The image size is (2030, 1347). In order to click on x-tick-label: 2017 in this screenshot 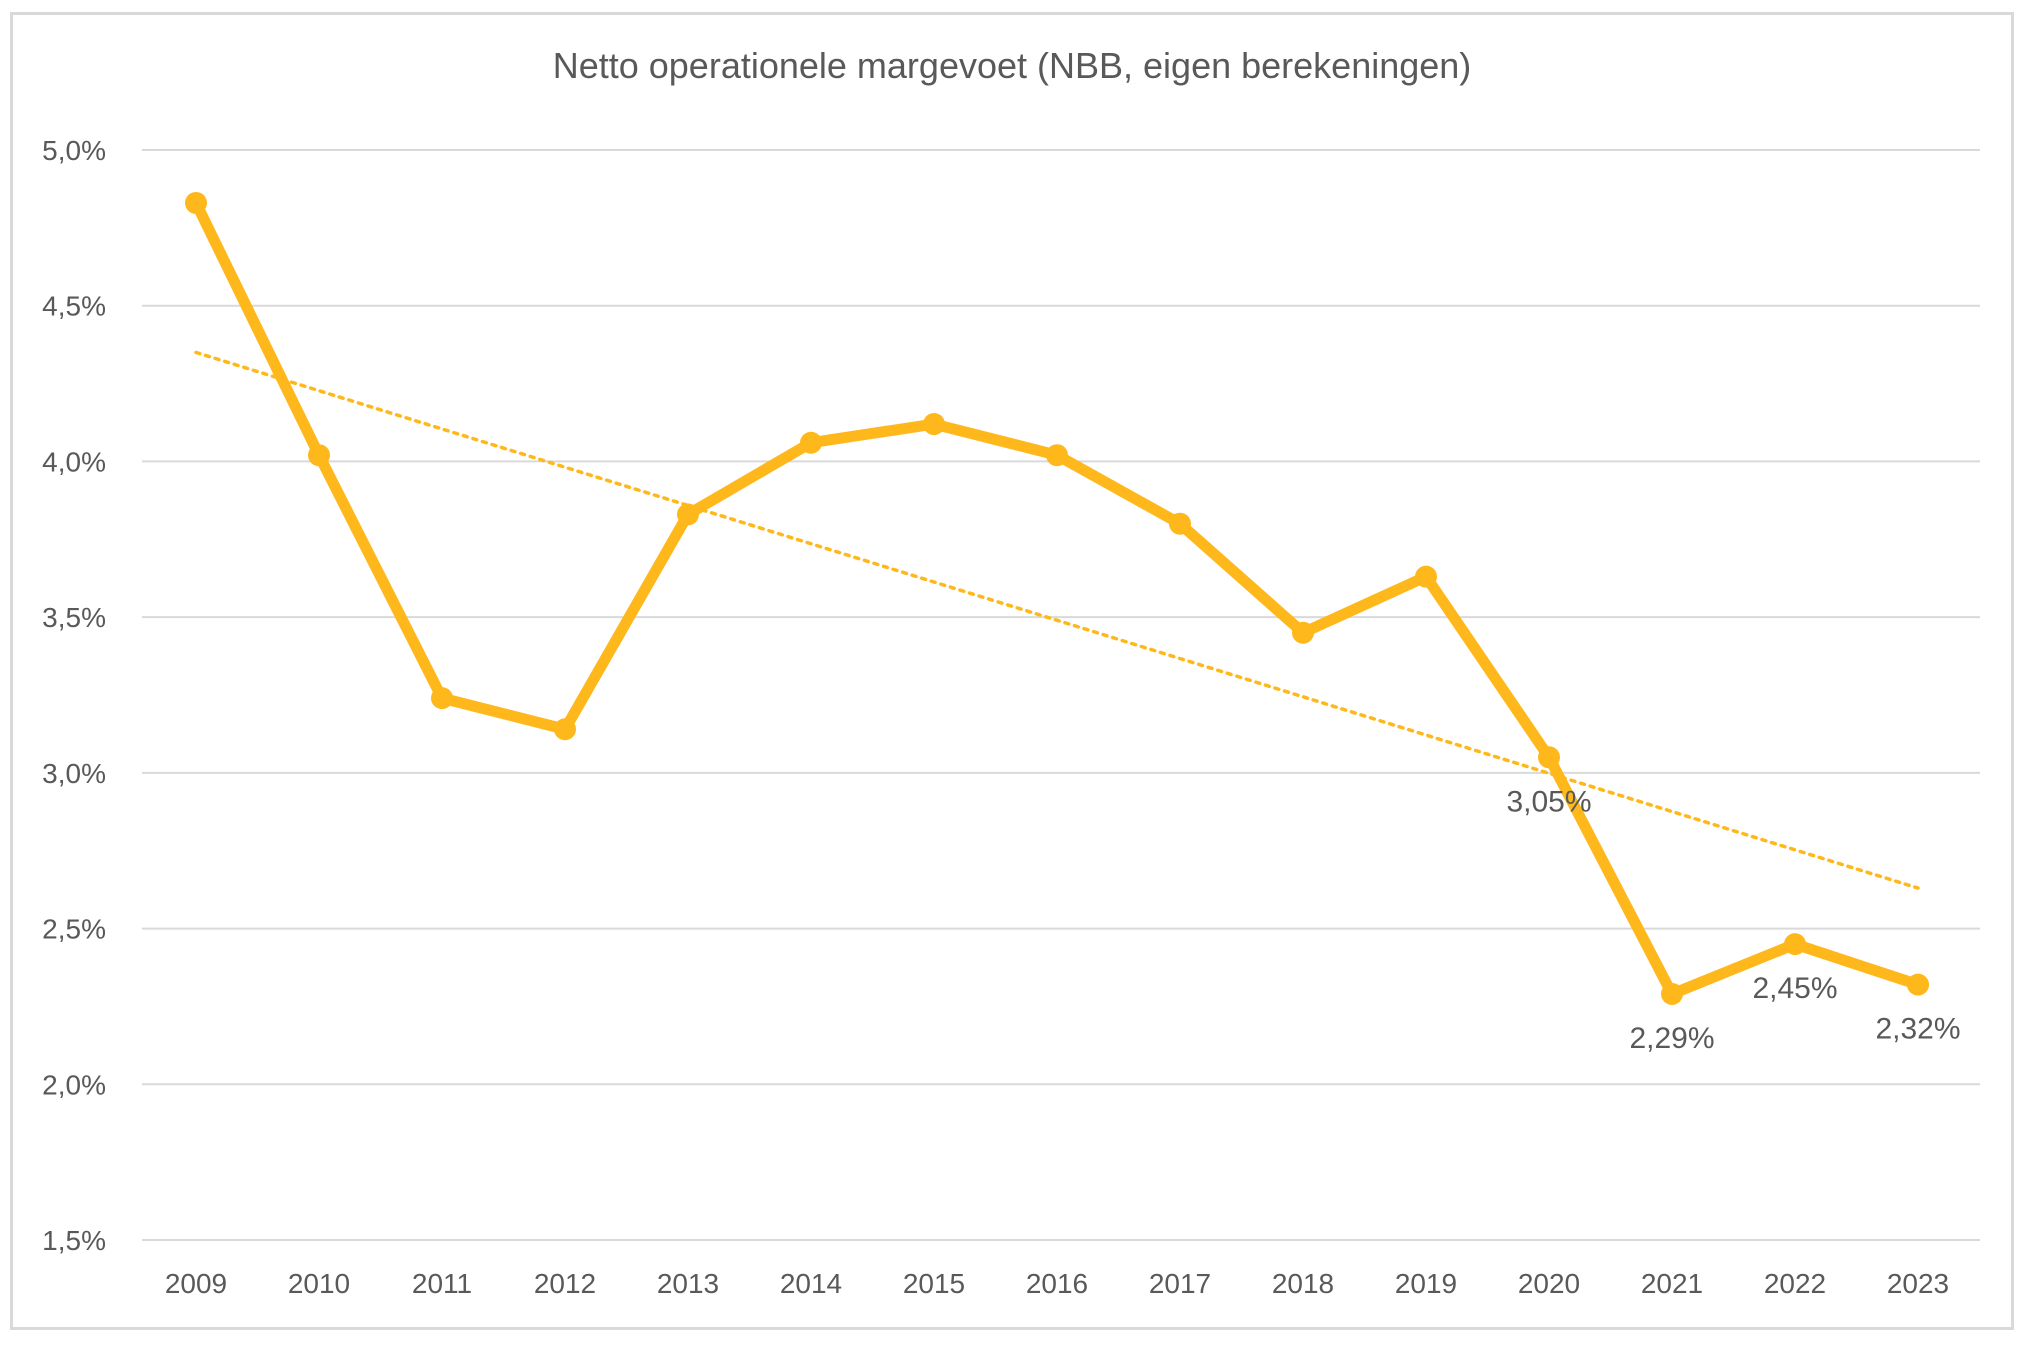, I will do `click(1180, 1283)`.